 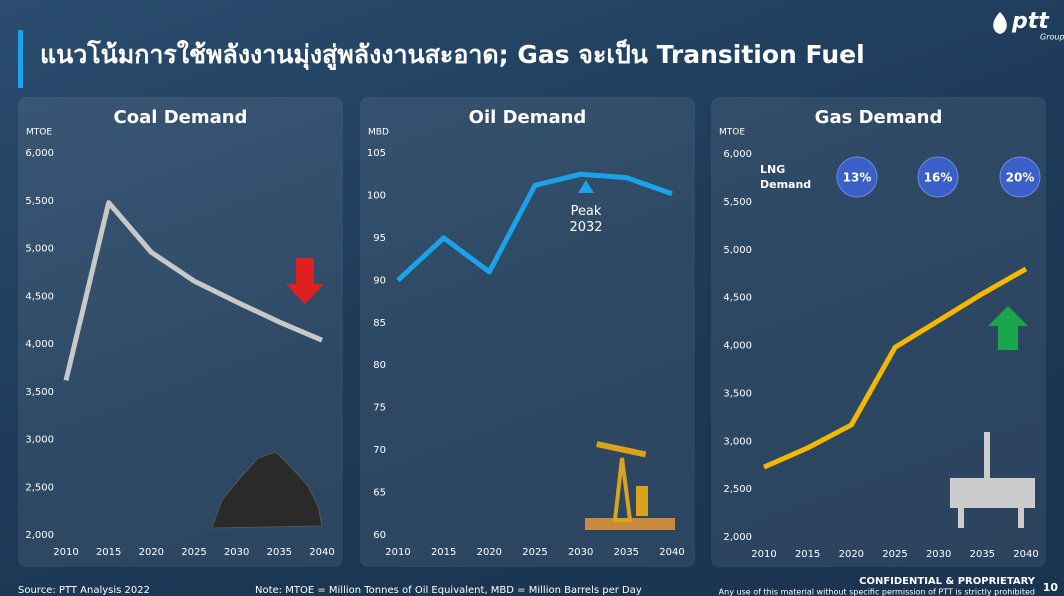 I want to click on y-tick-label: 60, so click(x=379, y=535).